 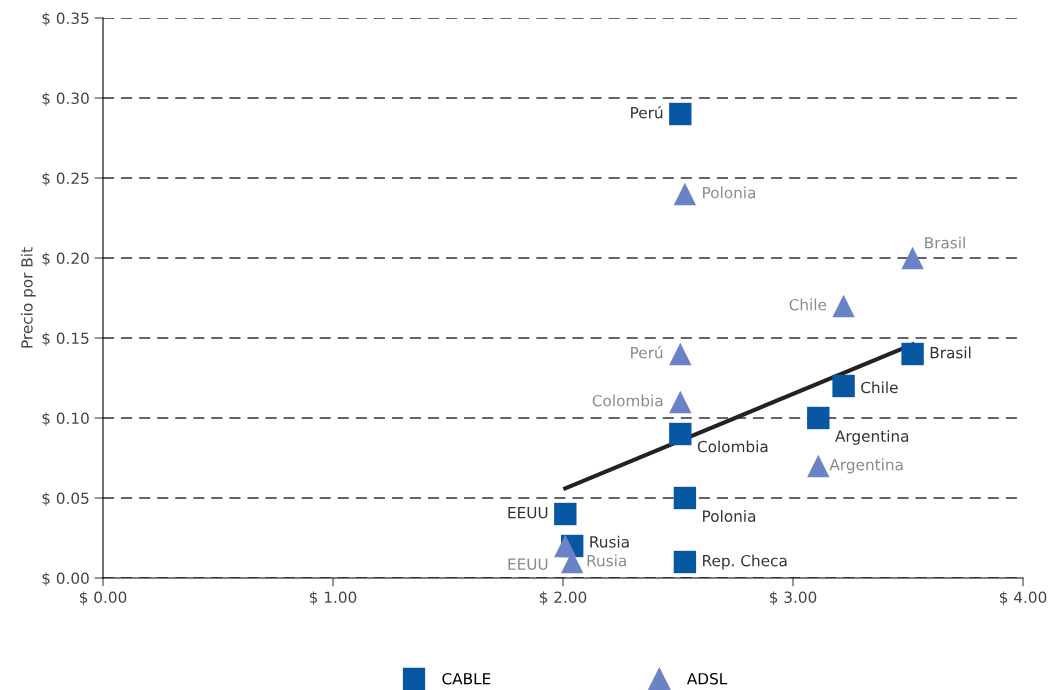 I want to click on y-tick-label: $ 0.10, so click(x=65, y=419).